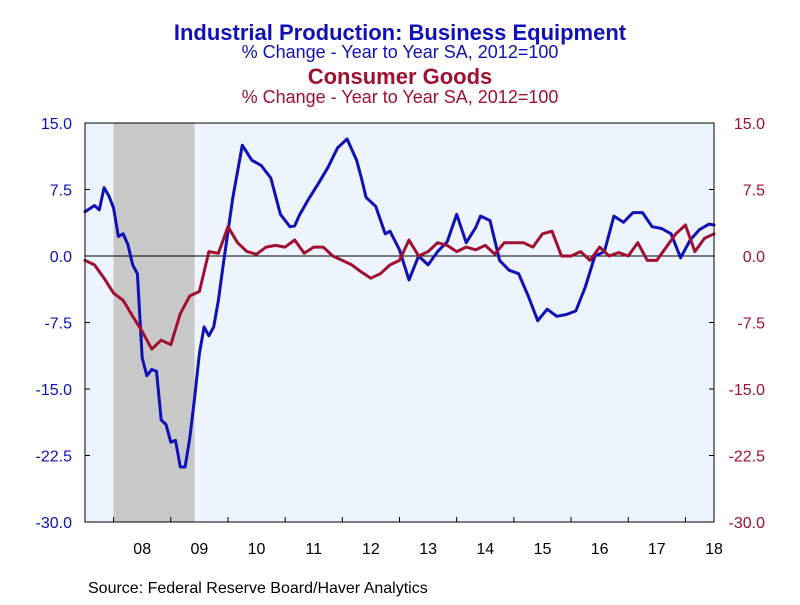 The image size is (800, 605). I want to click on x-tick-label: 14, so click(485, 549).